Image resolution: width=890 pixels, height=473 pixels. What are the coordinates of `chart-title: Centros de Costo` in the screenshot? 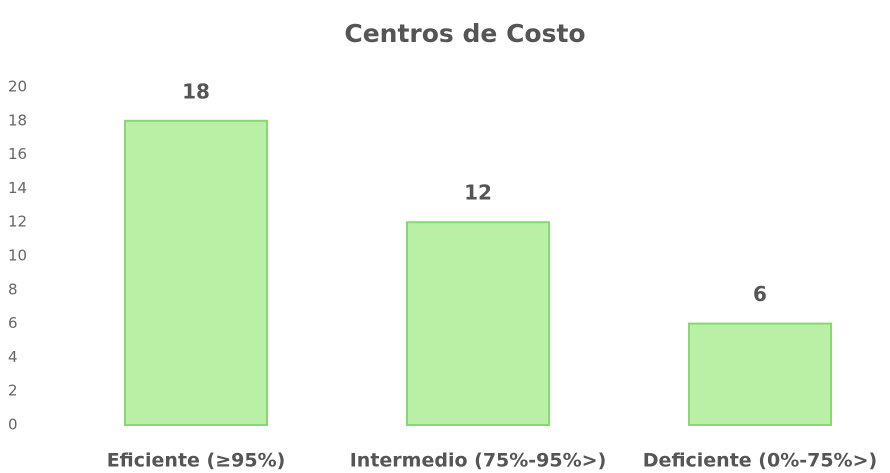 It's located at (464, 33).